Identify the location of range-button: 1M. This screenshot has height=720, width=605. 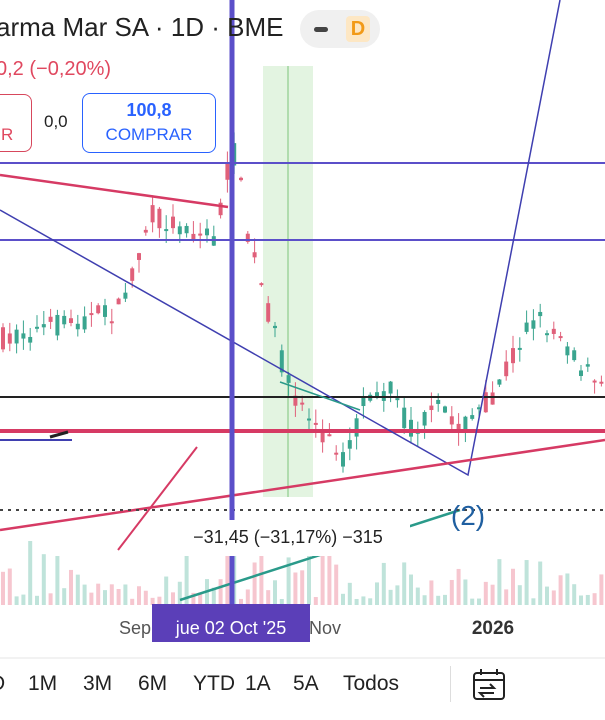
(43, 683).